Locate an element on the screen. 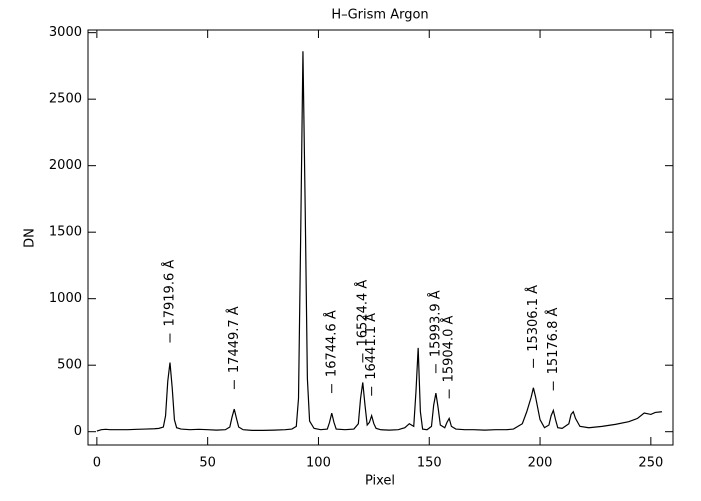 The width and height of the screenshot is (701, 501). y-tick-label: 1500 is located at coordinates (65, 232).